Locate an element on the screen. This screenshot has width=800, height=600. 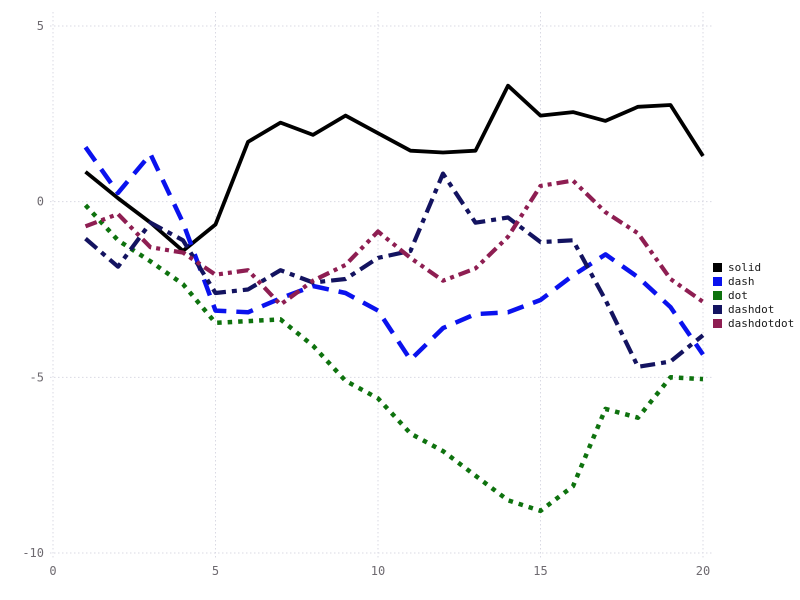
x-axis-tick-label: 10 is located at coordinates (378, 571).